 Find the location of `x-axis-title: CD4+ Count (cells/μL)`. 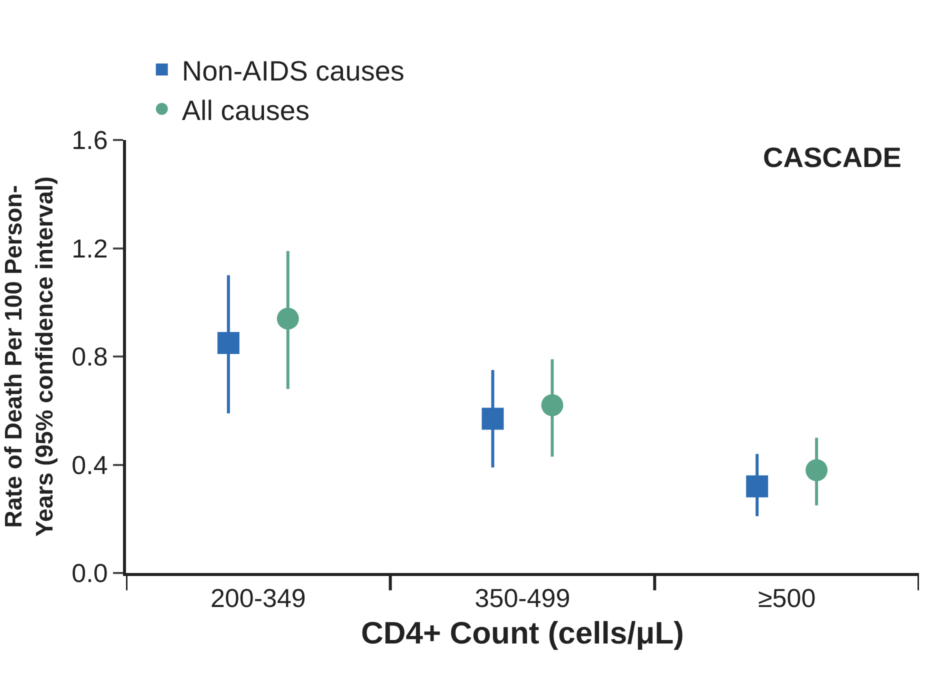

x-axis-title: CD4+ Count (cells/μL) is located at coordinates (522, 632).